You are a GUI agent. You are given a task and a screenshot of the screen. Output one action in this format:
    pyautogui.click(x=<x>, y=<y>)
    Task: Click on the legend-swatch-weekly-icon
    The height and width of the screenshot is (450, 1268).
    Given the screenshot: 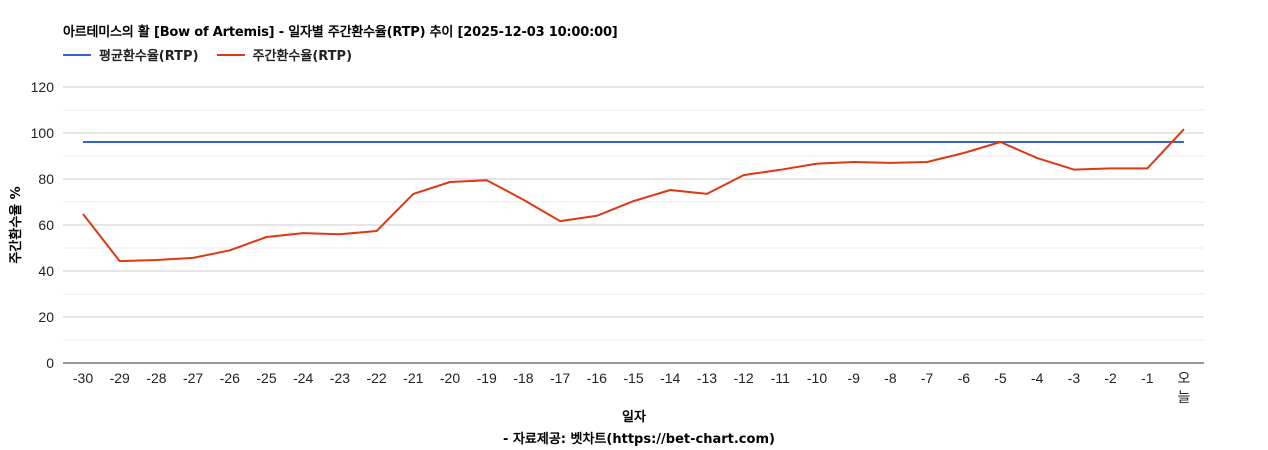 What is the action you would take?
    pyautogui.click(x=230, y=54)
    